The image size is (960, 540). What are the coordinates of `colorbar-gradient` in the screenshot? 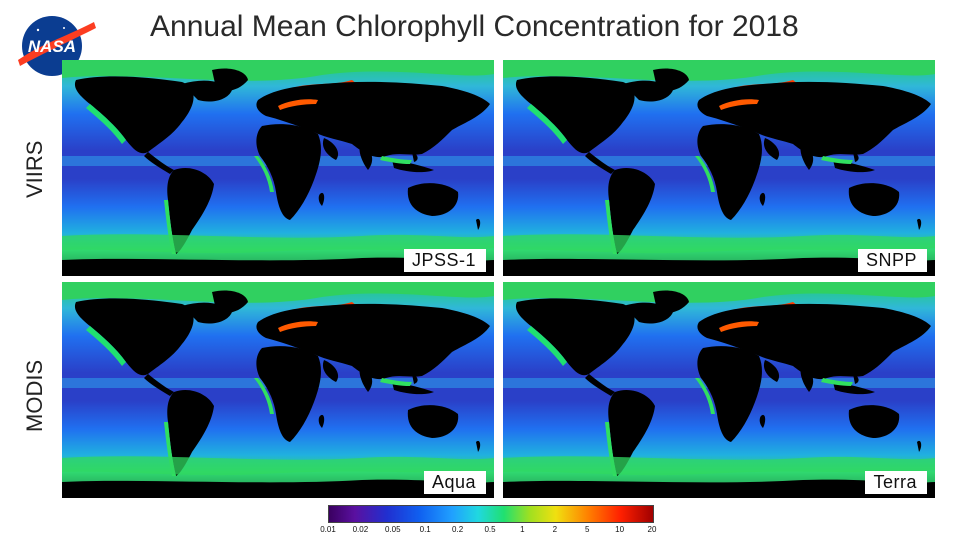 It's located at (491, 514).